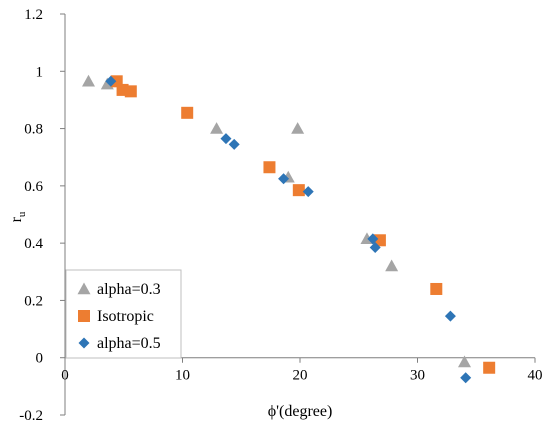  I want to click on y-axis-label-main: r, so click(16, 219).